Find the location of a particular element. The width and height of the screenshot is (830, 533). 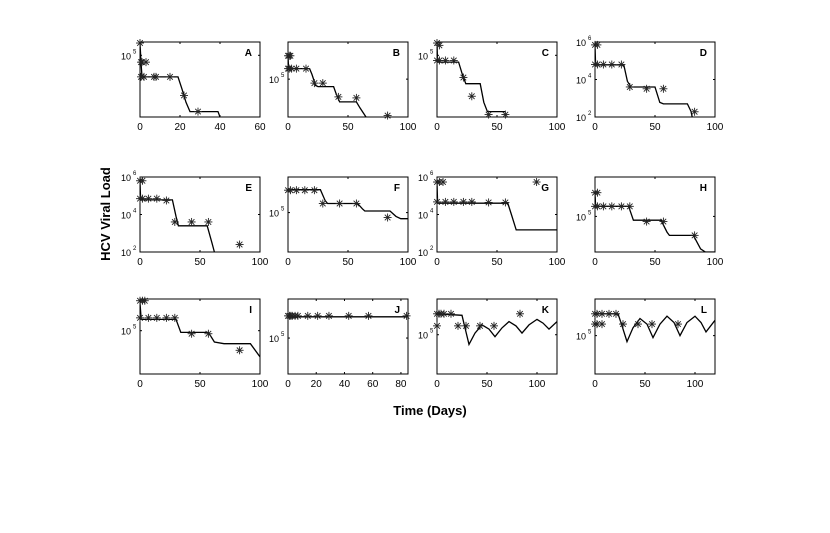

panel-c: 0 50 100 10 5 C is located at coordinates (492, 86).